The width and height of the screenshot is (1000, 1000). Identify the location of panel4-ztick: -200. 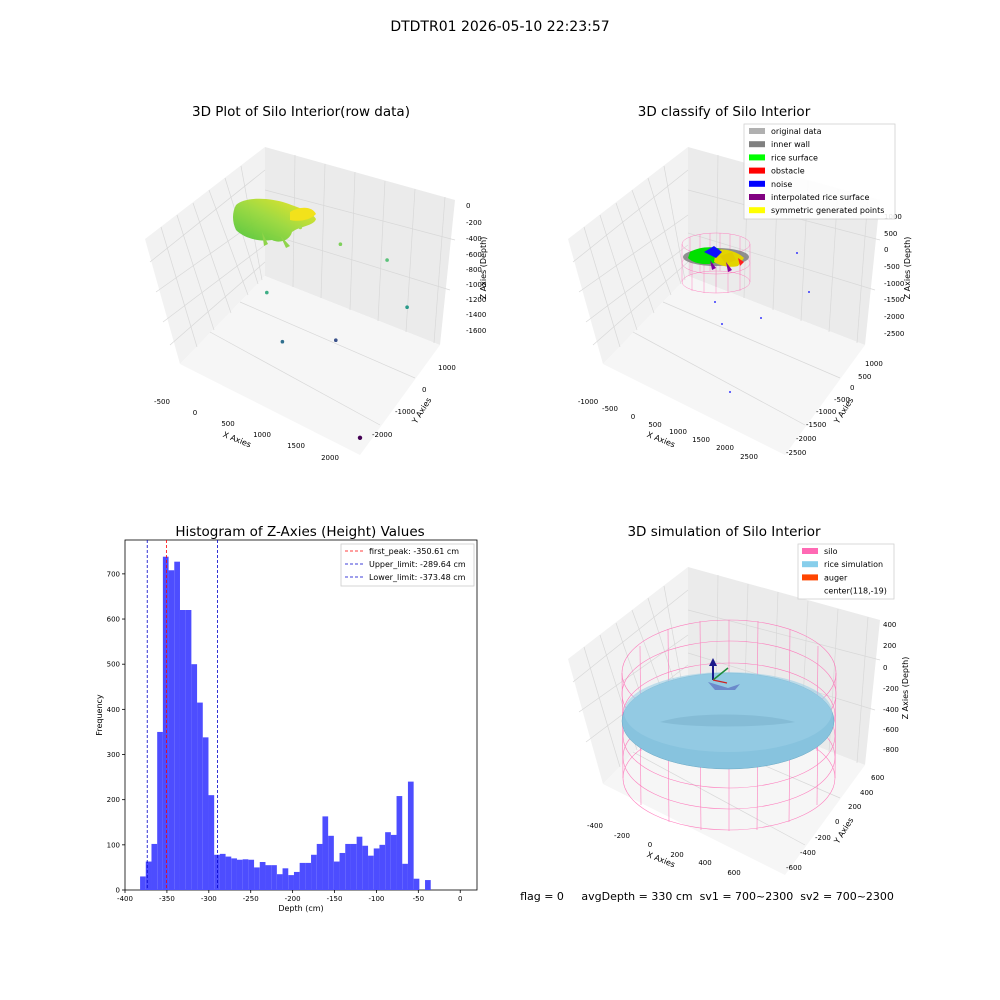
(891, 689).